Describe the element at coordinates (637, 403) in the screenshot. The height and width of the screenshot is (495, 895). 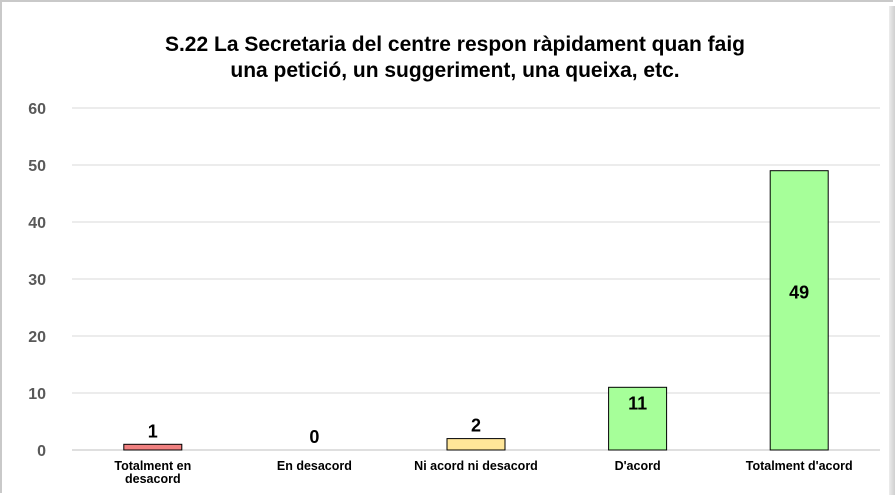
I see `data-label: 11` at that location.